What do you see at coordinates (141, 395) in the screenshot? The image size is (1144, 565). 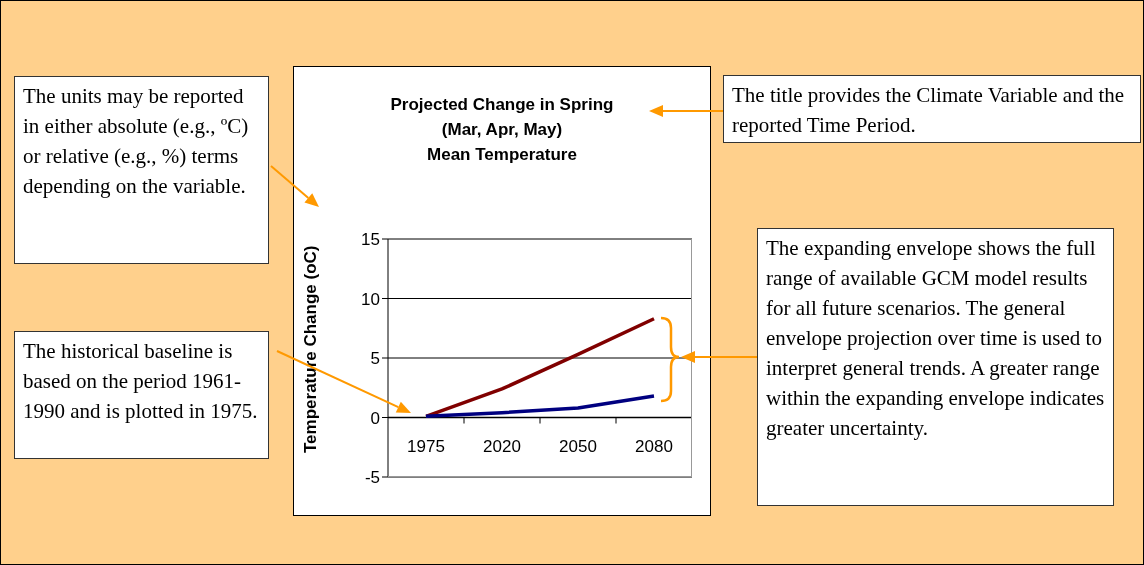 I see `text: The historical baseline is based on the period 1961-1990 and is plotted in 1975.` at bounding box center [141, 395].